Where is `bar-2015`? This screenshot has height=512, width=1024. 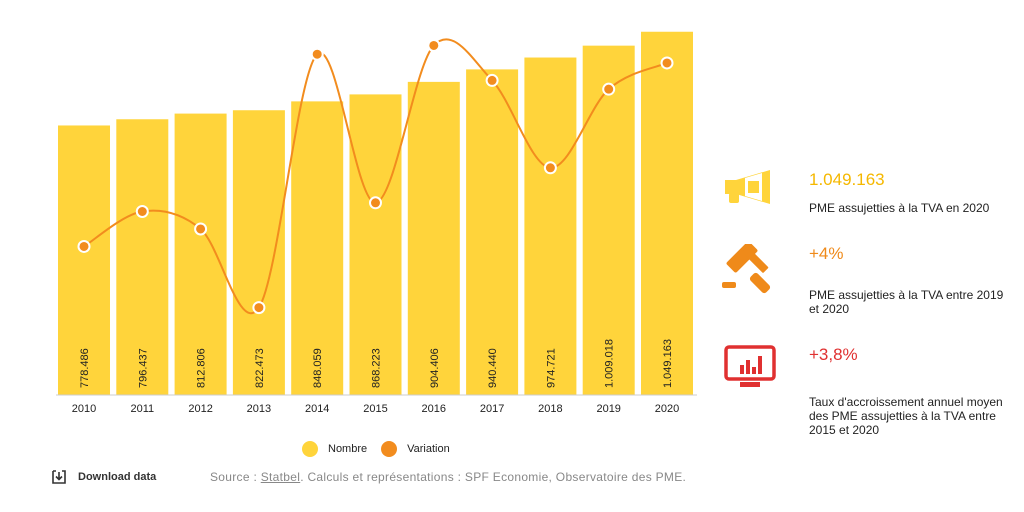 bar-2015 is located at coordinates (375, 245).